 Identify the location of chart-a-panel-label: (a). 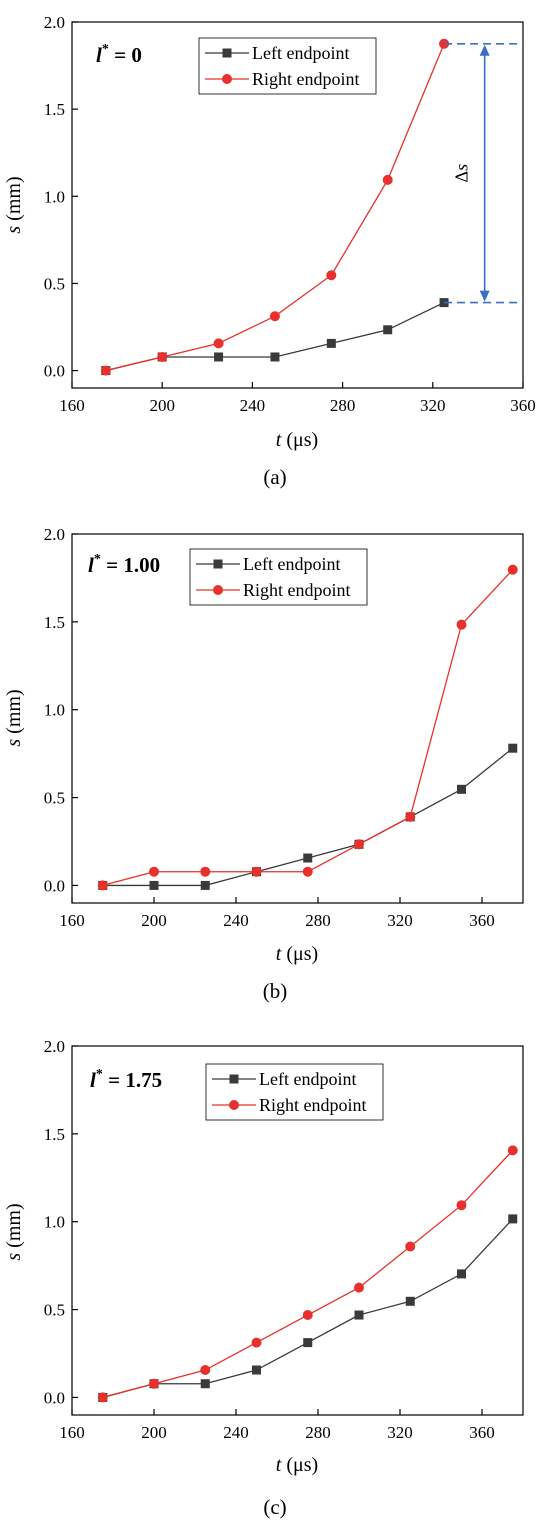
(274, 477).